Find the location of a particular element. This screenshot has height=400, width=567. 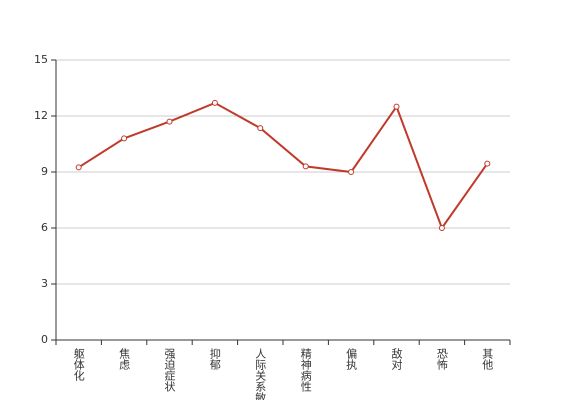

y-tick-label: 9 is located at coordinates (44, 171).